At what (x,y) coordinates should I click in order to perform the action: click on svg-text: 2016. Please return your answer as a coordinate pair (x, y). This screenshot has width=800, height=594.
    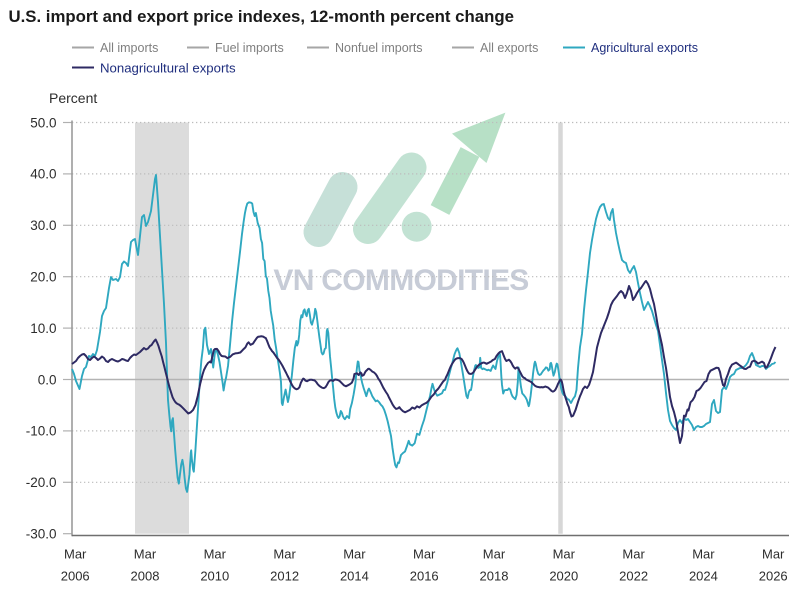
    Looking at the image, I should click on (424, 576).